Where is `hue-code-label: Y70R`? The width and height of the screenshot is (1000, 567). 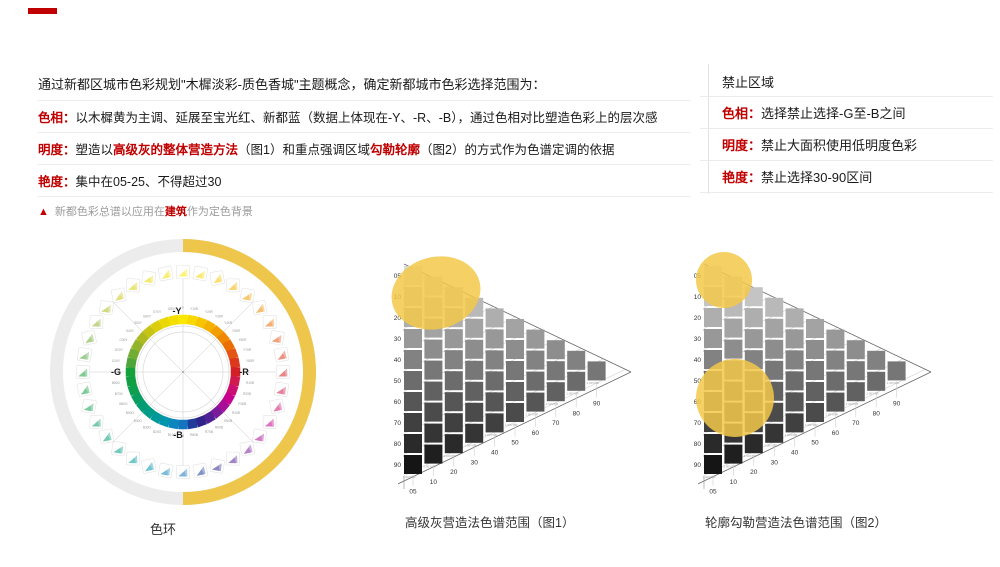
hue-code-label: Y70R is located at coordinates (247, 350).